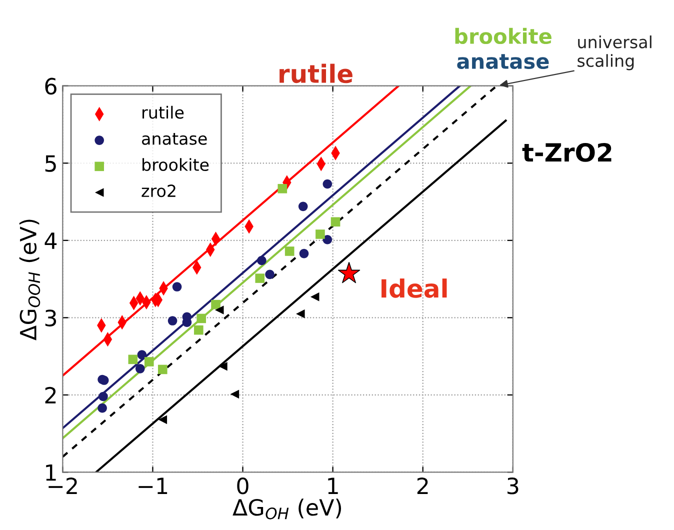 The width and height of the screenshot is (674, 530). Describe the element at coordinates (287, 509) in the screenshot. I see `x-axis-title: ΔG$_{OH}$ (eV)` at that location.